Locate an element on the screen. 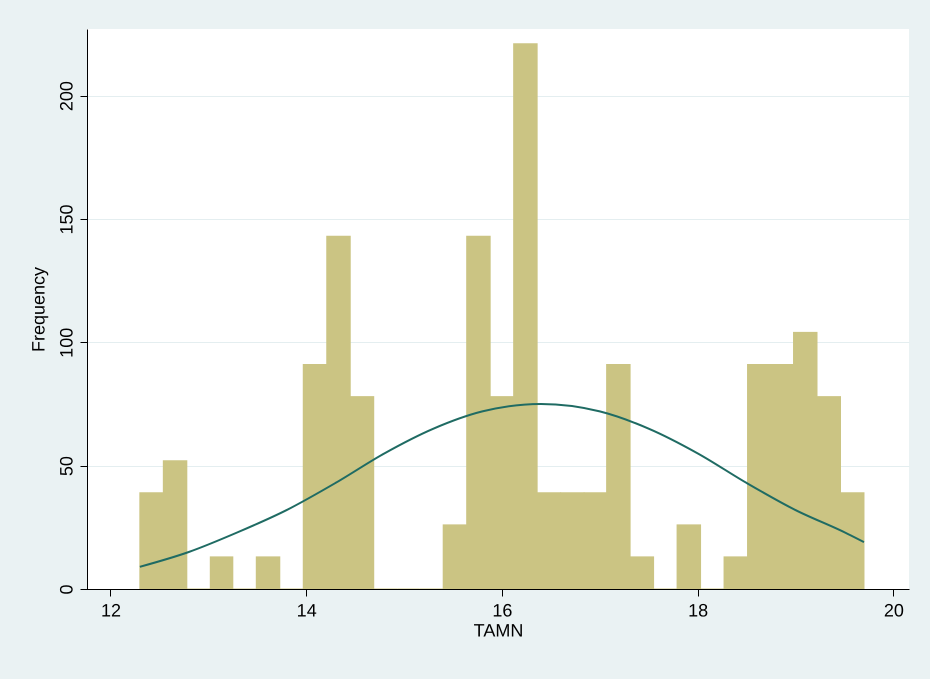 The height and width of the screenshot is (679, 930). y-tick-label: 100 is located at coordinates (66, 343).